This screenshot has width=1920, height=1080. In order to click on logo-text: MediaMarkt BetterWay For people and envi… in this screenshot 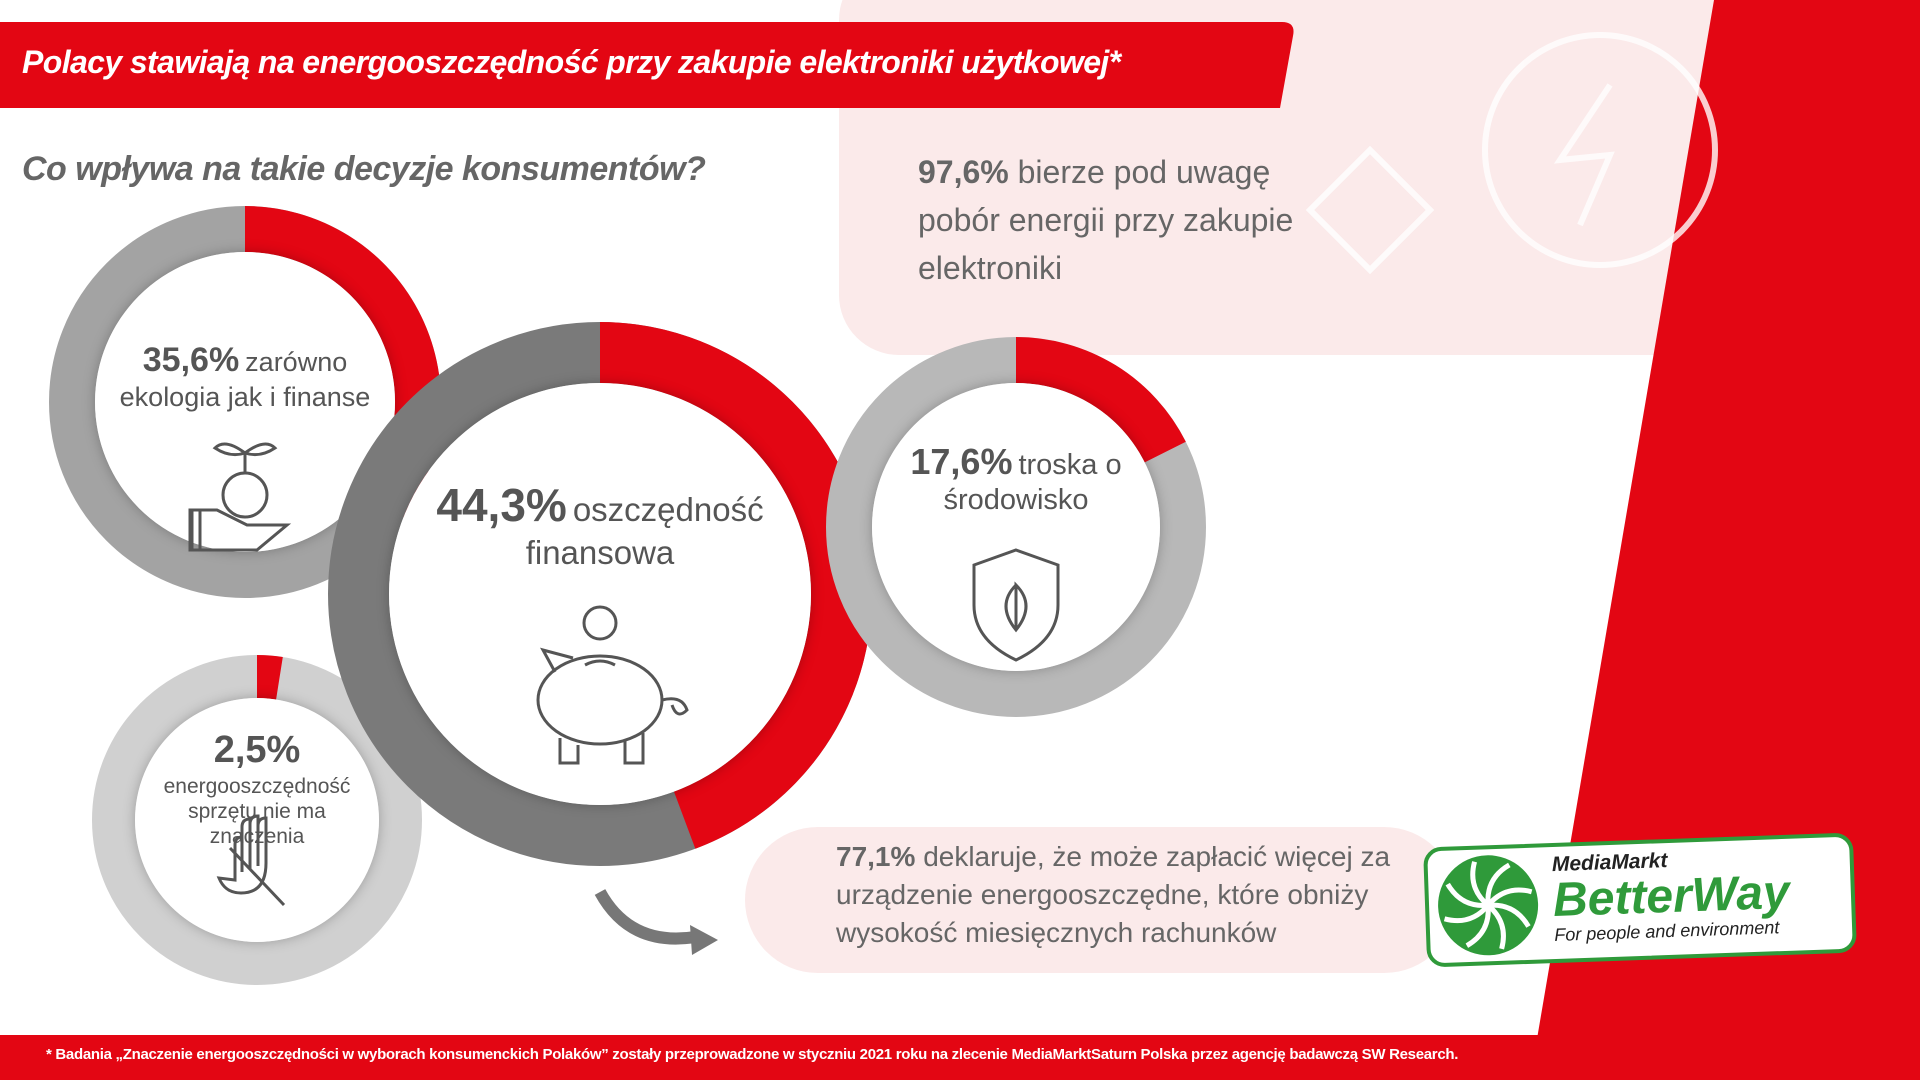, I will do `click(1697, 894)`.